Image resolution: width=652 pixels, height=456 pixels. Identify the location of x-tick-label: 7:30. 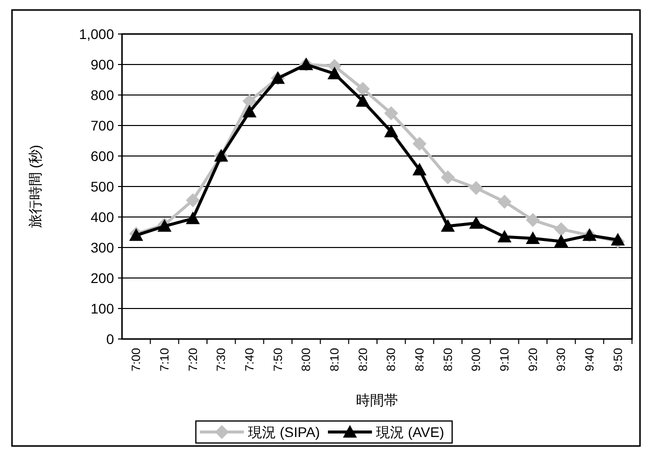
(221, 360).